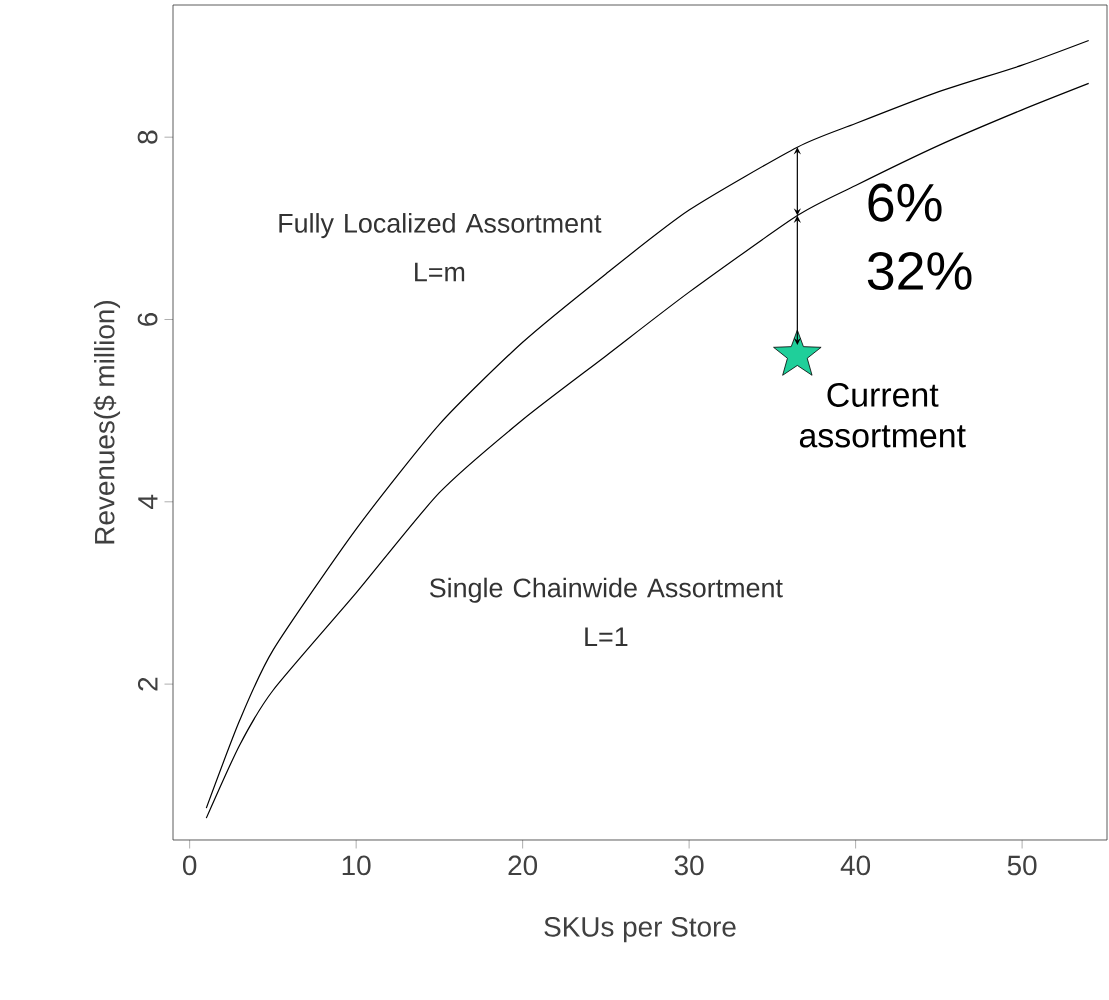 This screenshot has width=1109, height=1000. I want to click on annotation: Single Chainwide Assortment, so click(606, 590).